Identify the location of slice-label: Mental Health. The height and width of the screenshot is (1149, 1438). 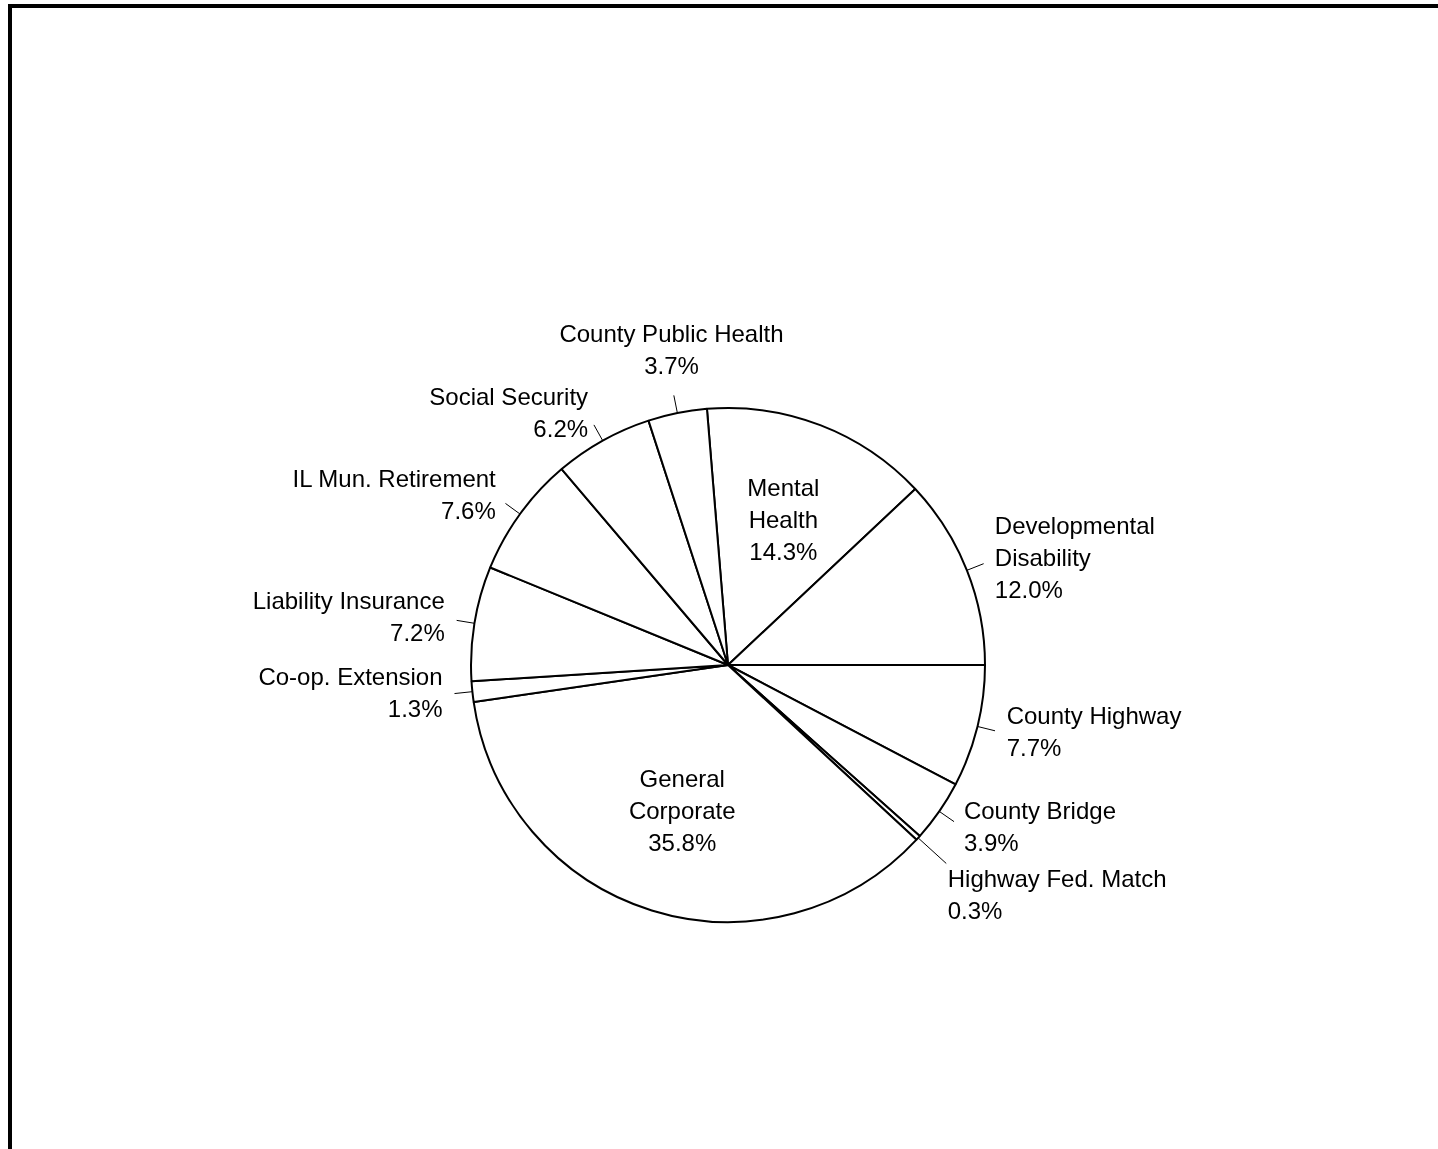
(783, 503).